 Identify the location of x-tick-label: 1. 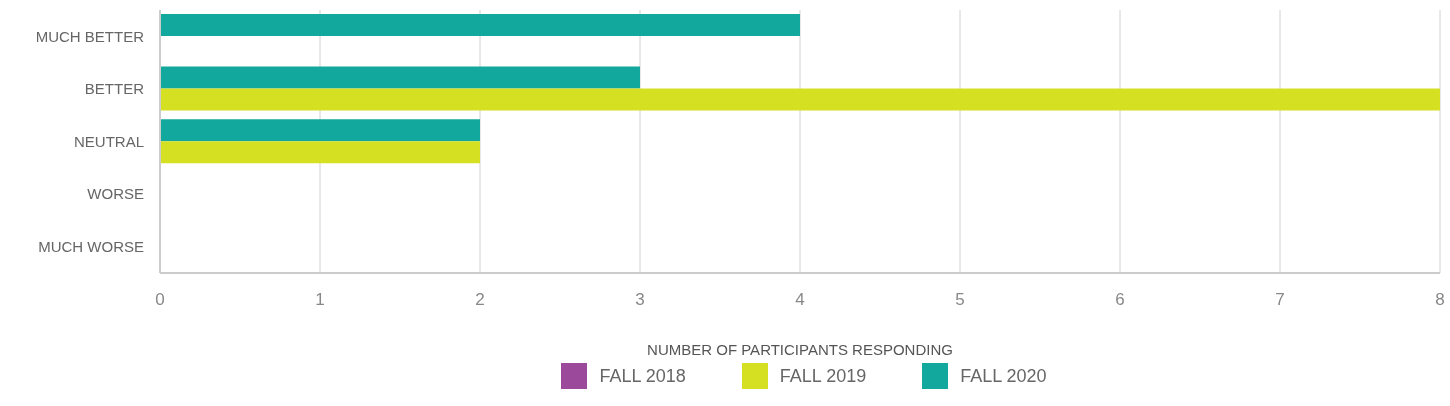
(320, 300).